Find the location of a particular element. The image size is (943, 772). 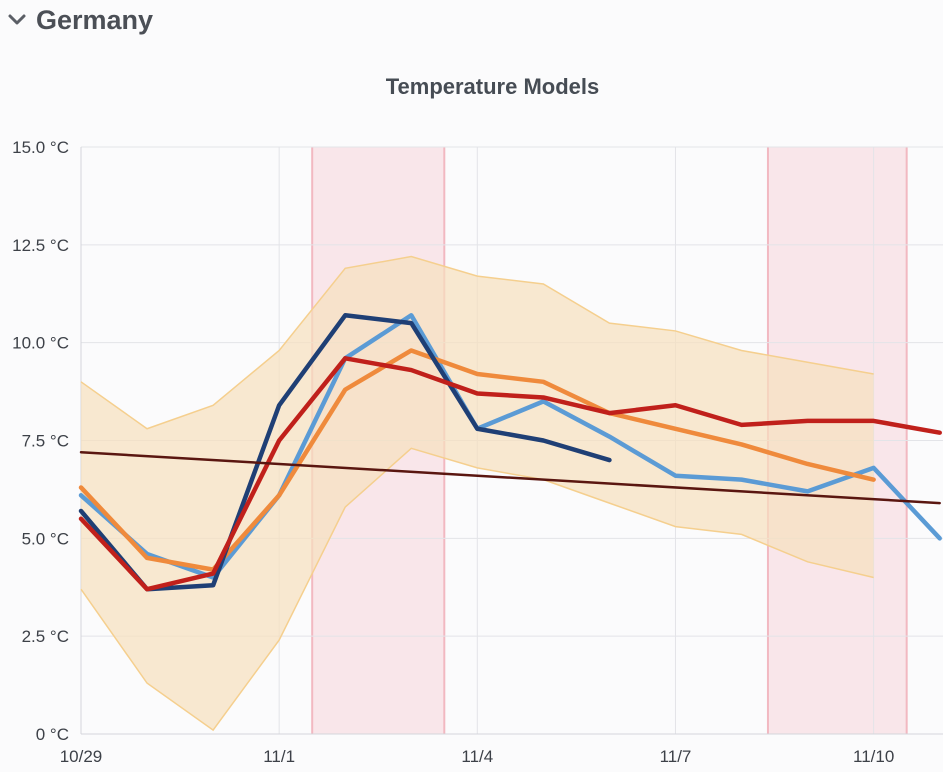

x-tick-label: 10/29 is located at coordinates (81, 756).